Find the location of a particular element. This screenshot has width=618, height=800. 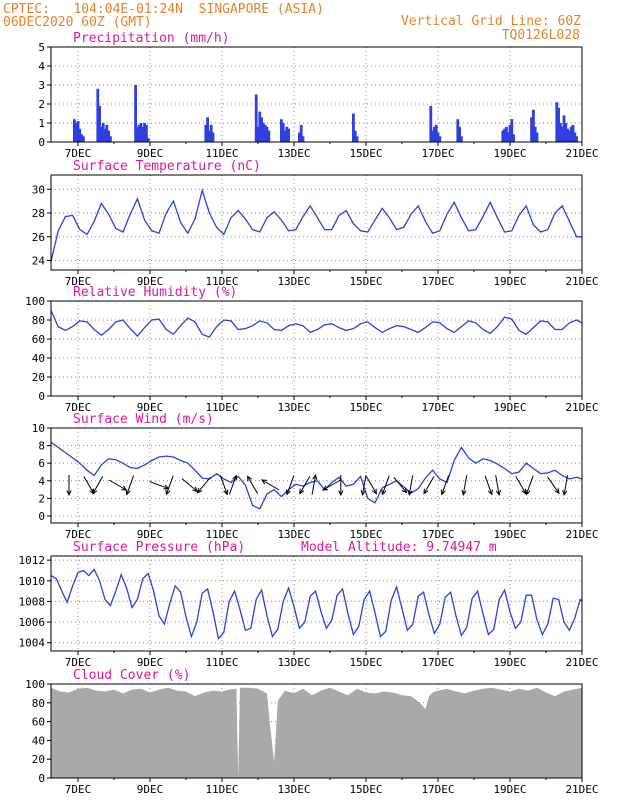

panel-title: Relative Humidity (%) is located at coordinates (155, 292).